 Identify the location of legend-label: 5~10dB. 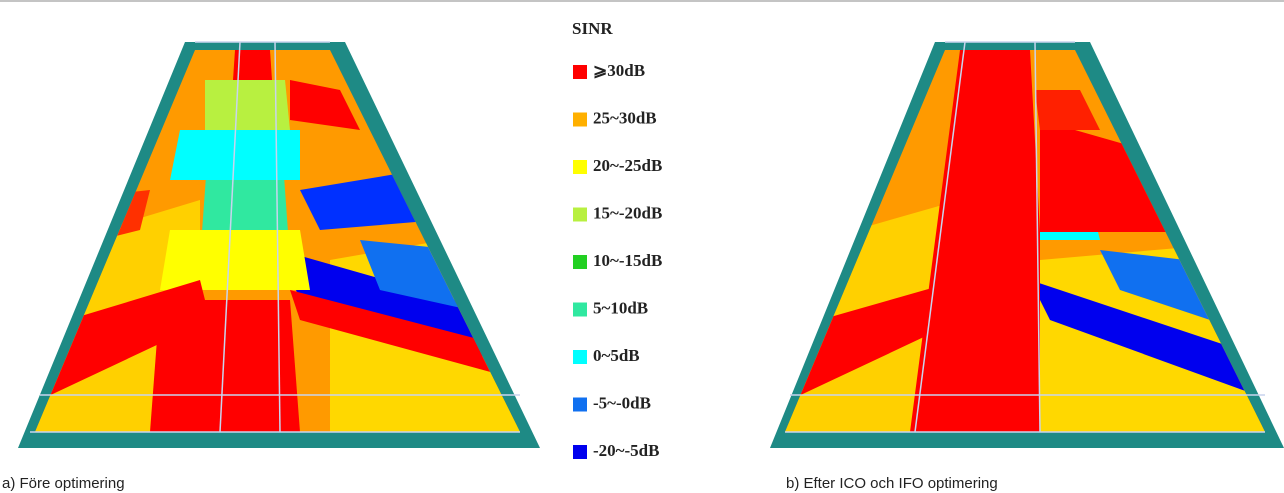
(620, 307).